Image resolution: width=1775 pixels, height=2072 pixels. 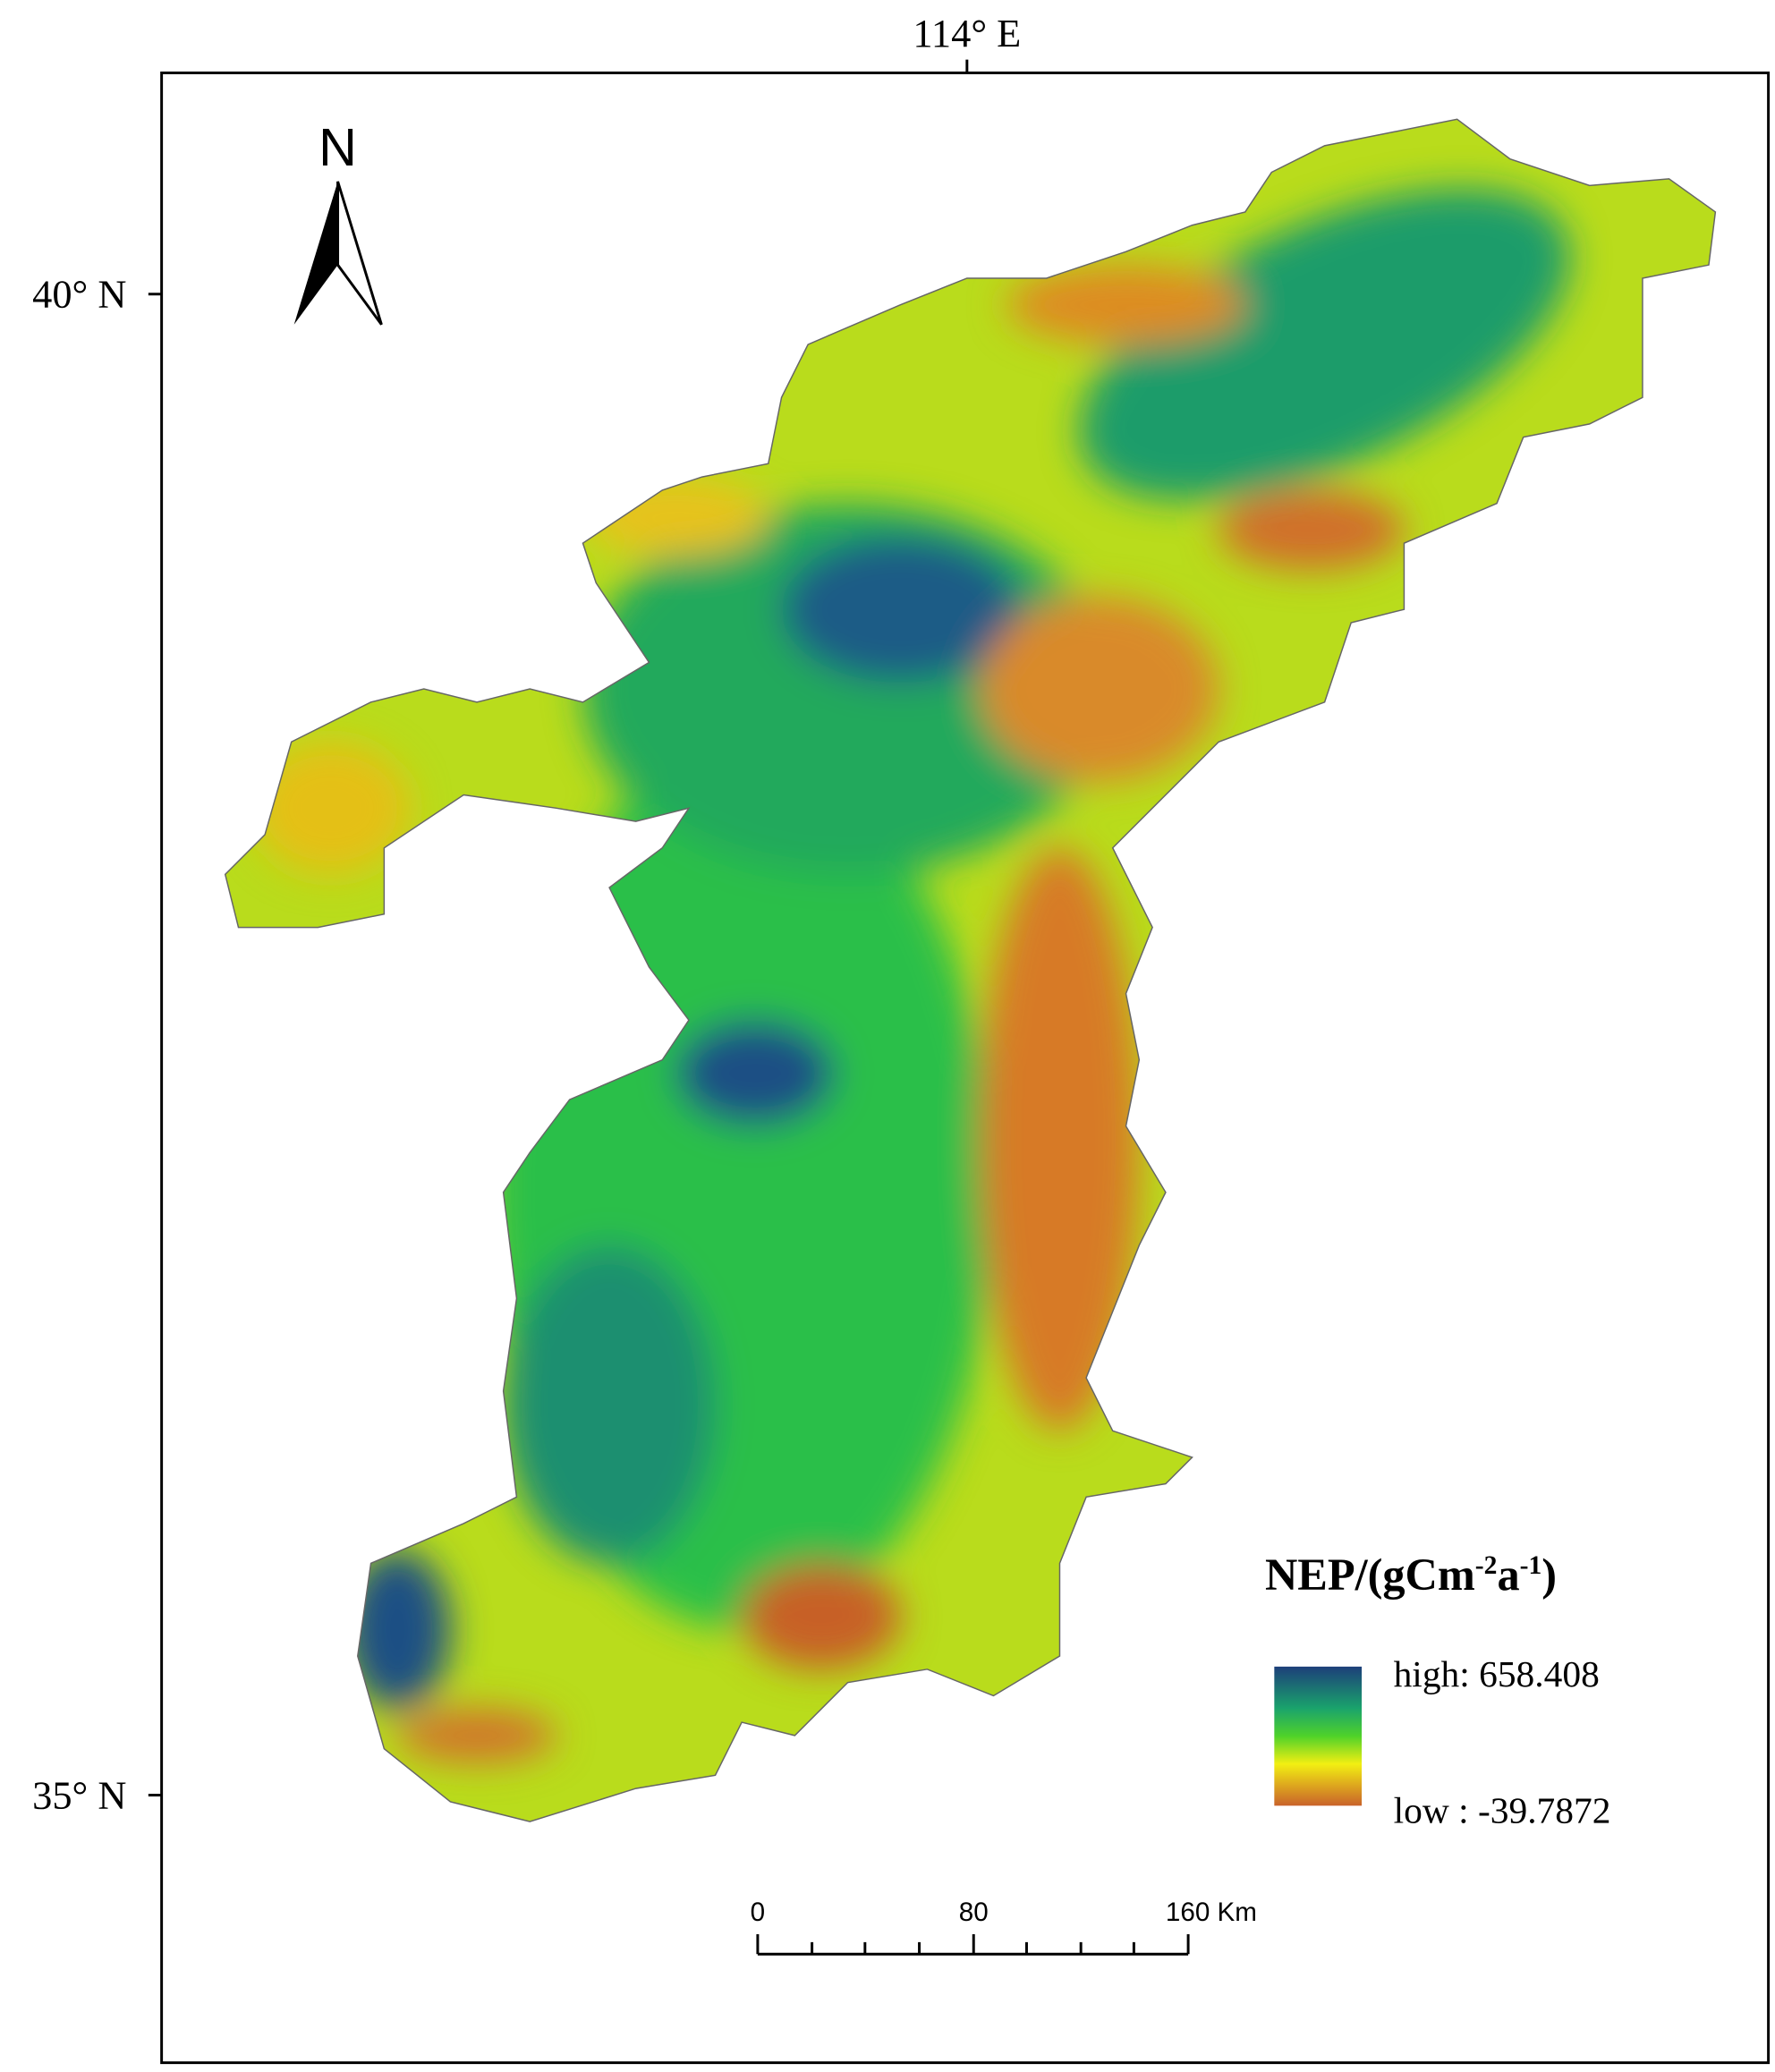 What do you see at coordinates (758, 1912) in the screenshot?
I see `scale-label: 0` at bounding box center [758, 1912].